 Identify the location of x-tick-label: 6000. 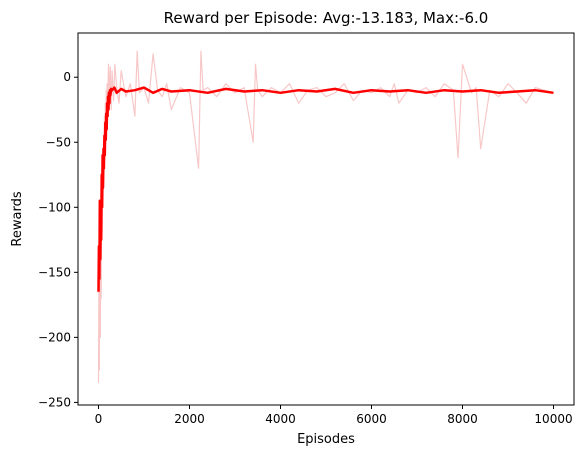
(371, 419).